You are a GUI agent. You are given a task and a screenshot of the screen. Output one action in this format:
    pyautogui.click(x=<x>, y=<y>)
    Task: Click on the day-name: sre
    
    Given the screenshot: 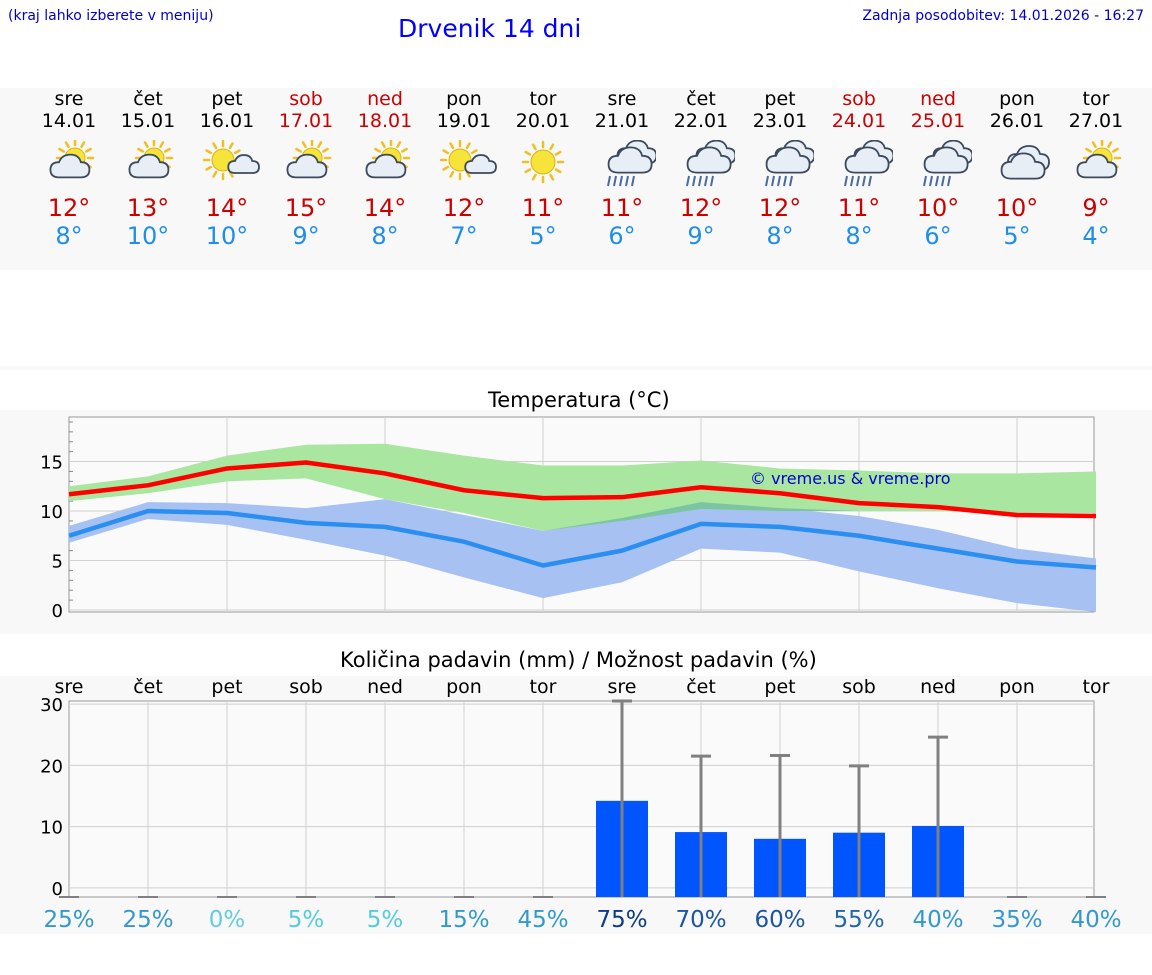 What is the action you would take?
    pyautogui.click(x=622, y=99)
    